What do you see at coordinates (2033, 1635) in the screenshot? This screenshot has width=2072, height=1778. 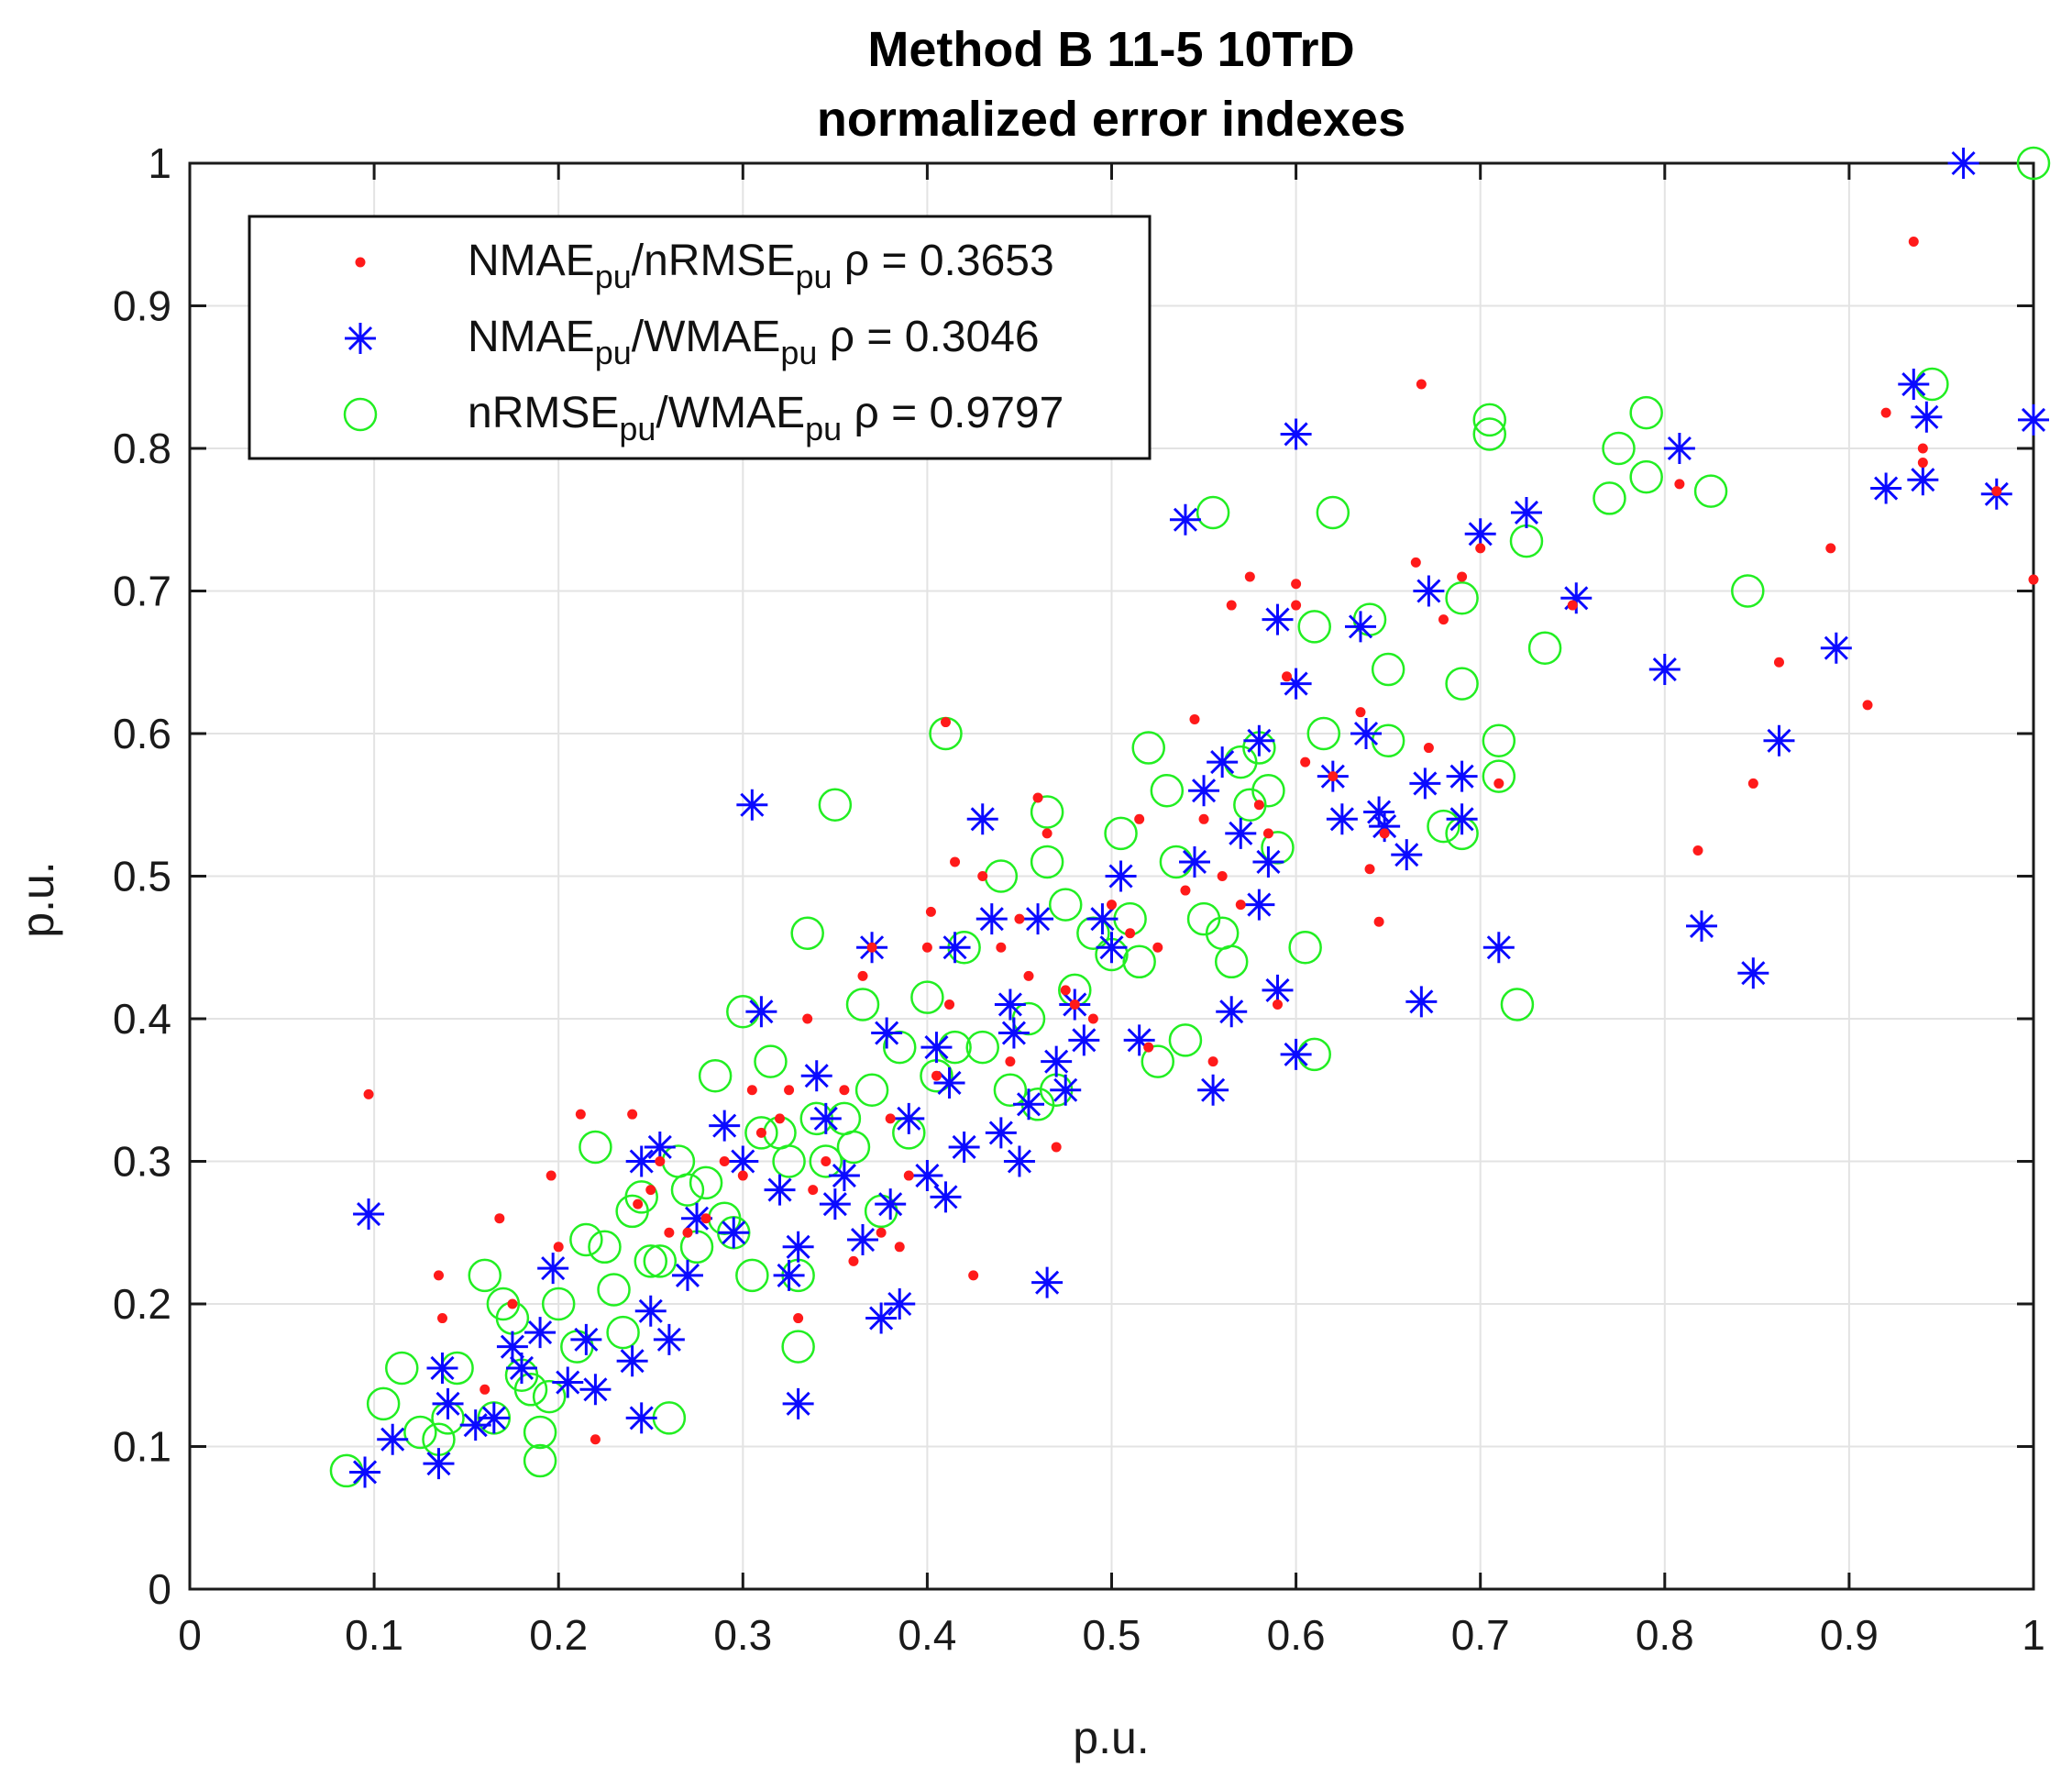 I see `x-tick-label: 1` at bounding box center [2033, 1635].